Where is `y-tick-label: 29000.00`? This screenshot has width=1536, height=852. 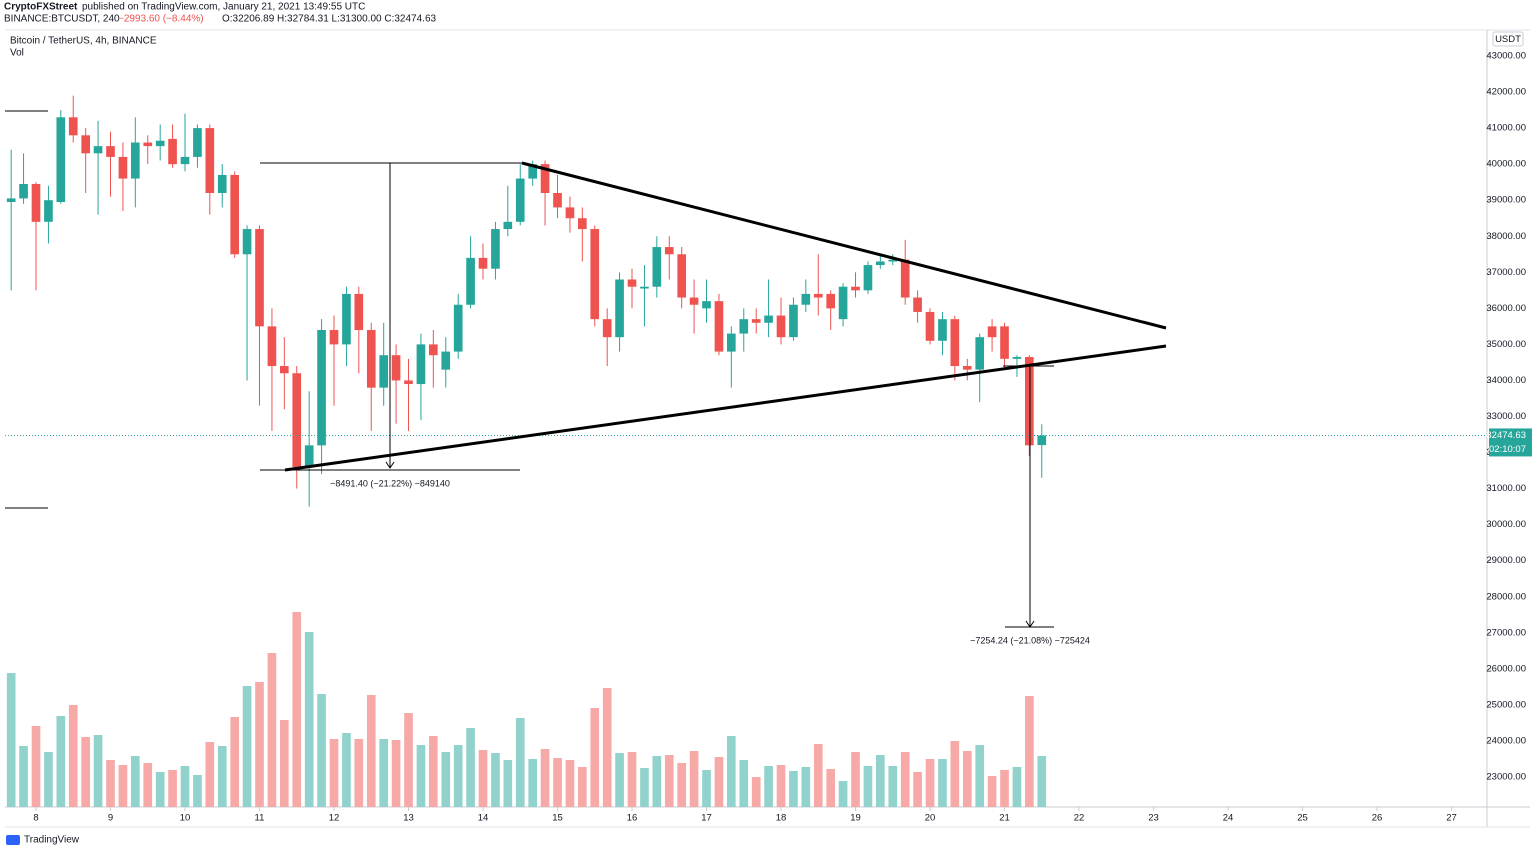 y-tick-label: 29000.00 is located at coordinates (1506, 560).